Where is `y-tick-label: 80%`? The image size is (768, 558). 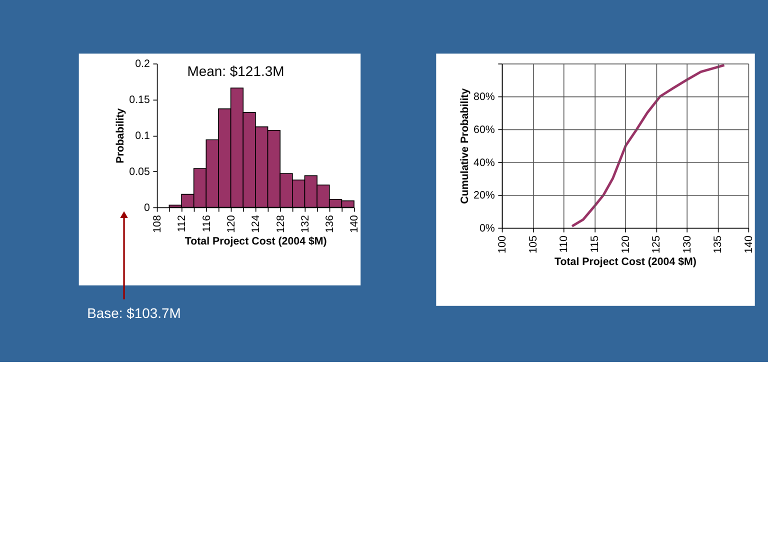
y-tick-label: 80% is located at coordinates (485, 97).